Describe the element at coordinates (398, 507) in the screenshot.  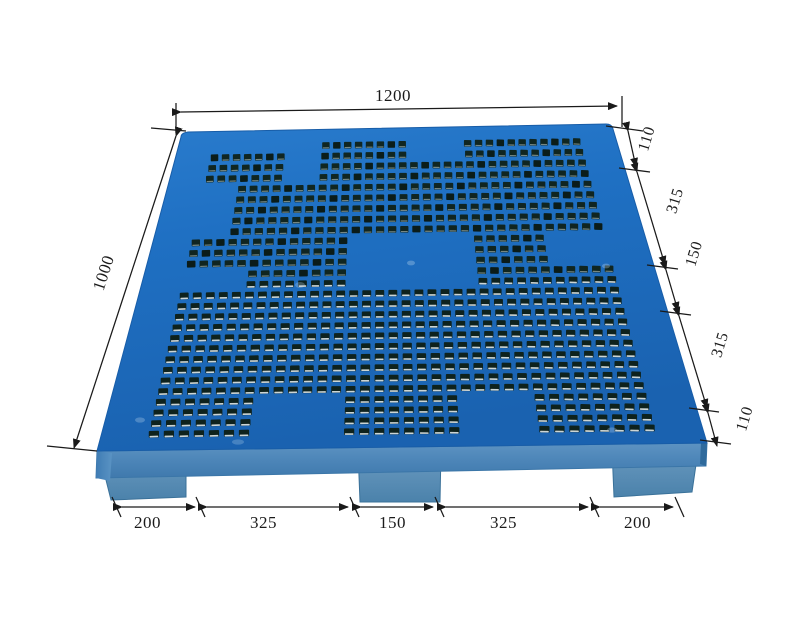
I see `dimension-bottom-chain` at that location.